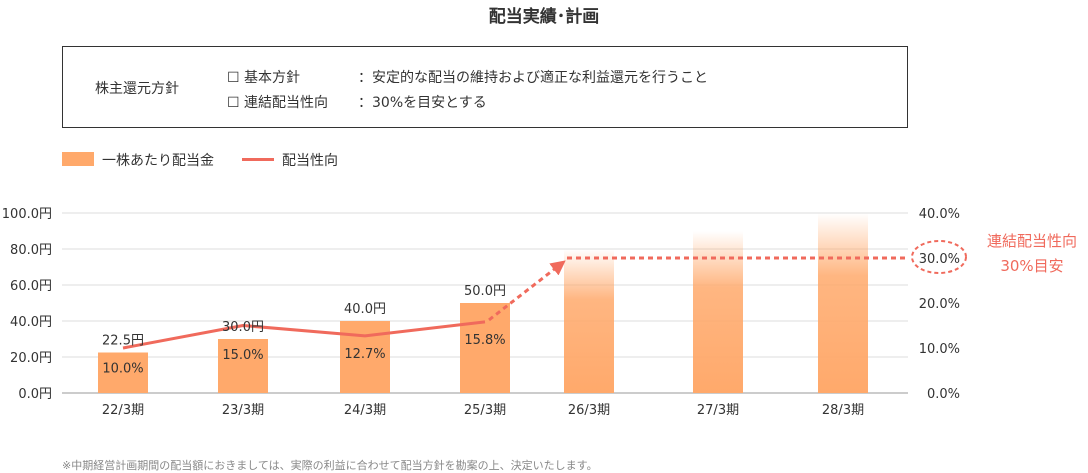 This screenshot has height=473, width=1088. I want to click on policy-row-basic: ☐ 基本方針 ：安定的な配当の維持および適正な利益還元を行うこと, so click(467, 77).